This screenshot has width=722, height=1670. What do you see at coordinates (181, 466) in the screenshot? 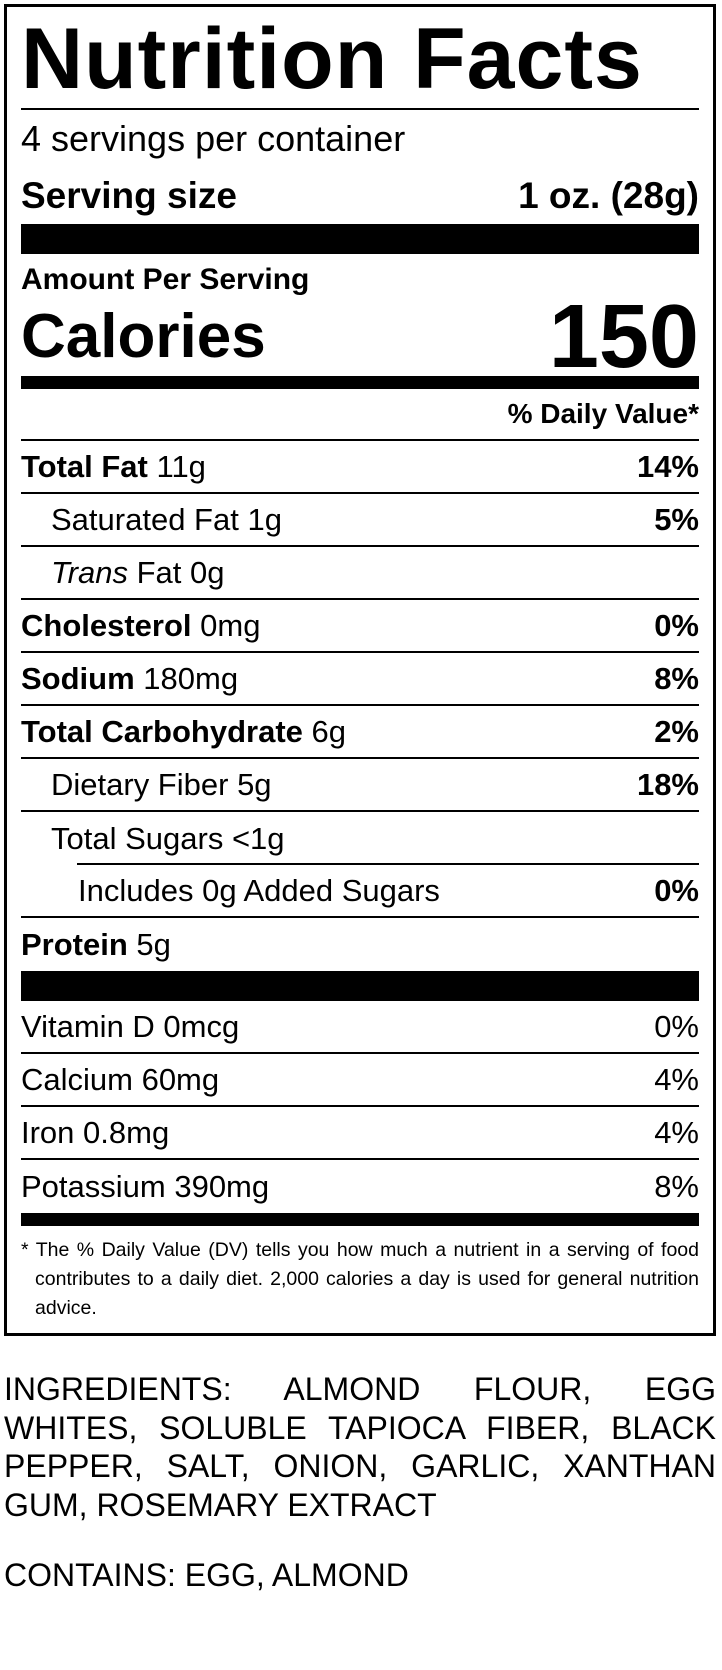
I see `nutrient-amount: 11g` at bounding box center [181, 466].